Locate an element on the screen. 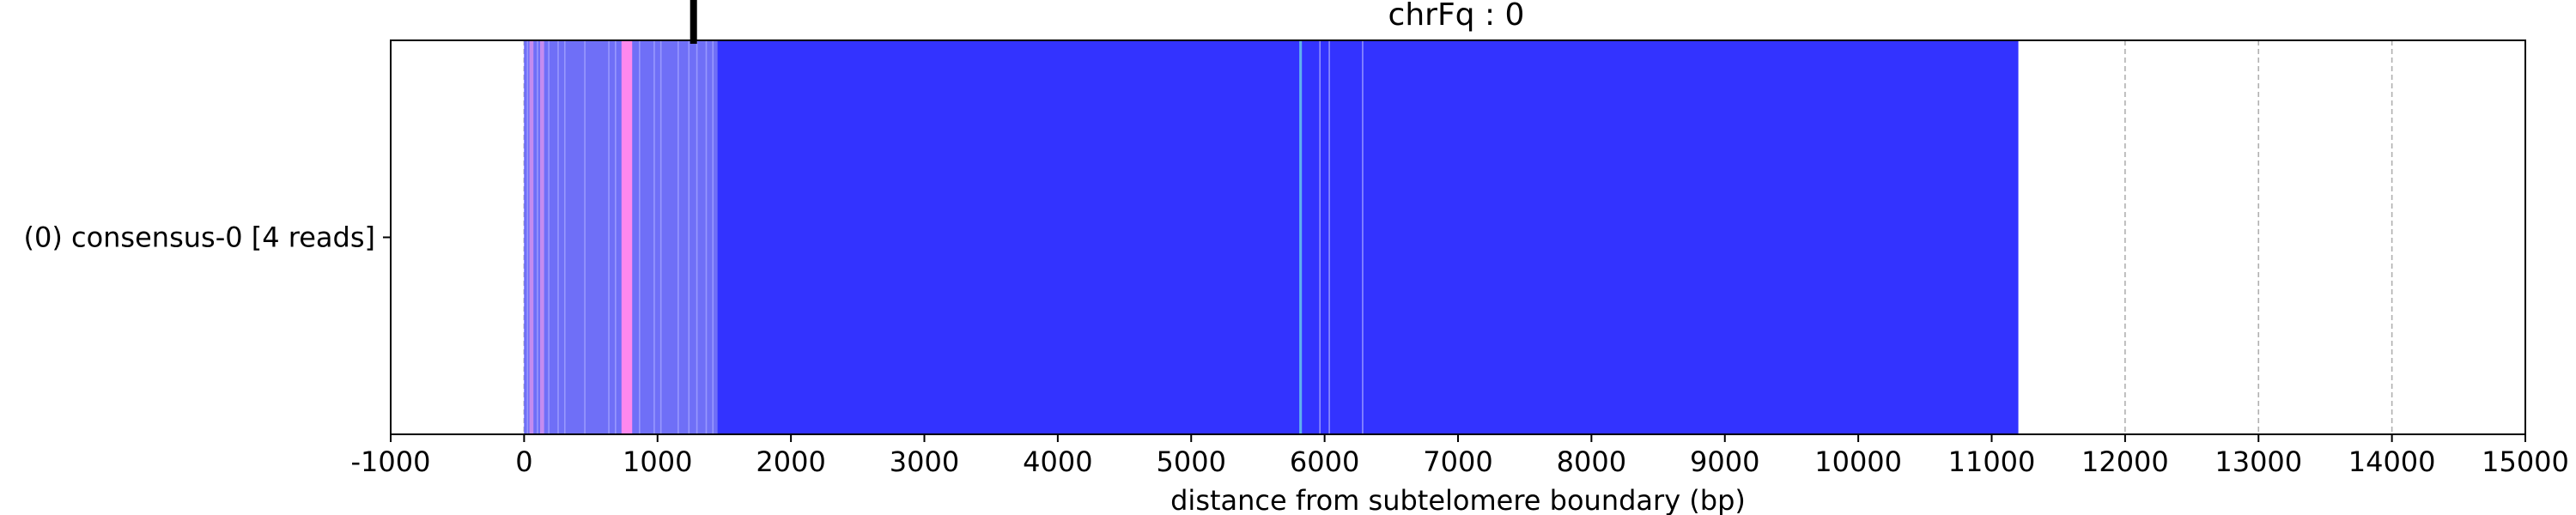  x-tick-label: 6000 is located at coordinates (1324, 461).